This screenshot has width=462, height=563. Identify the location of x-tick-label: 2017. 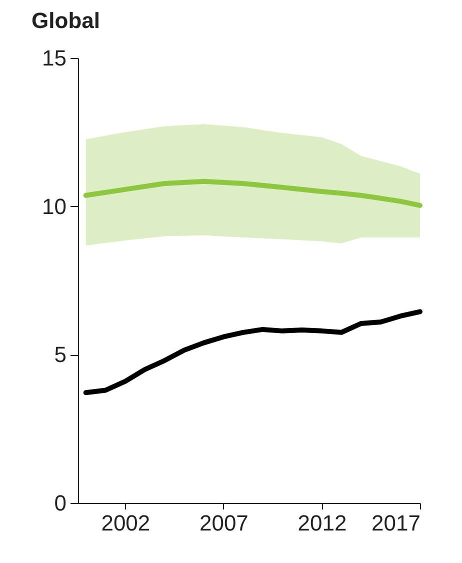
(396, 523).